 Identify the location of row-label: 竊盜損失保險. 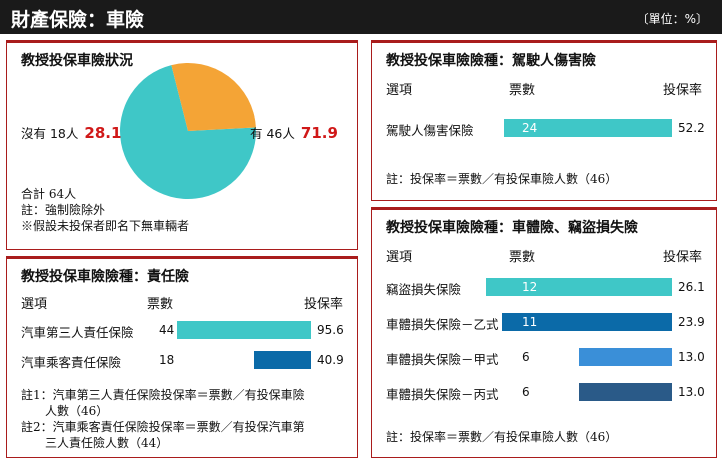
(424, 289).